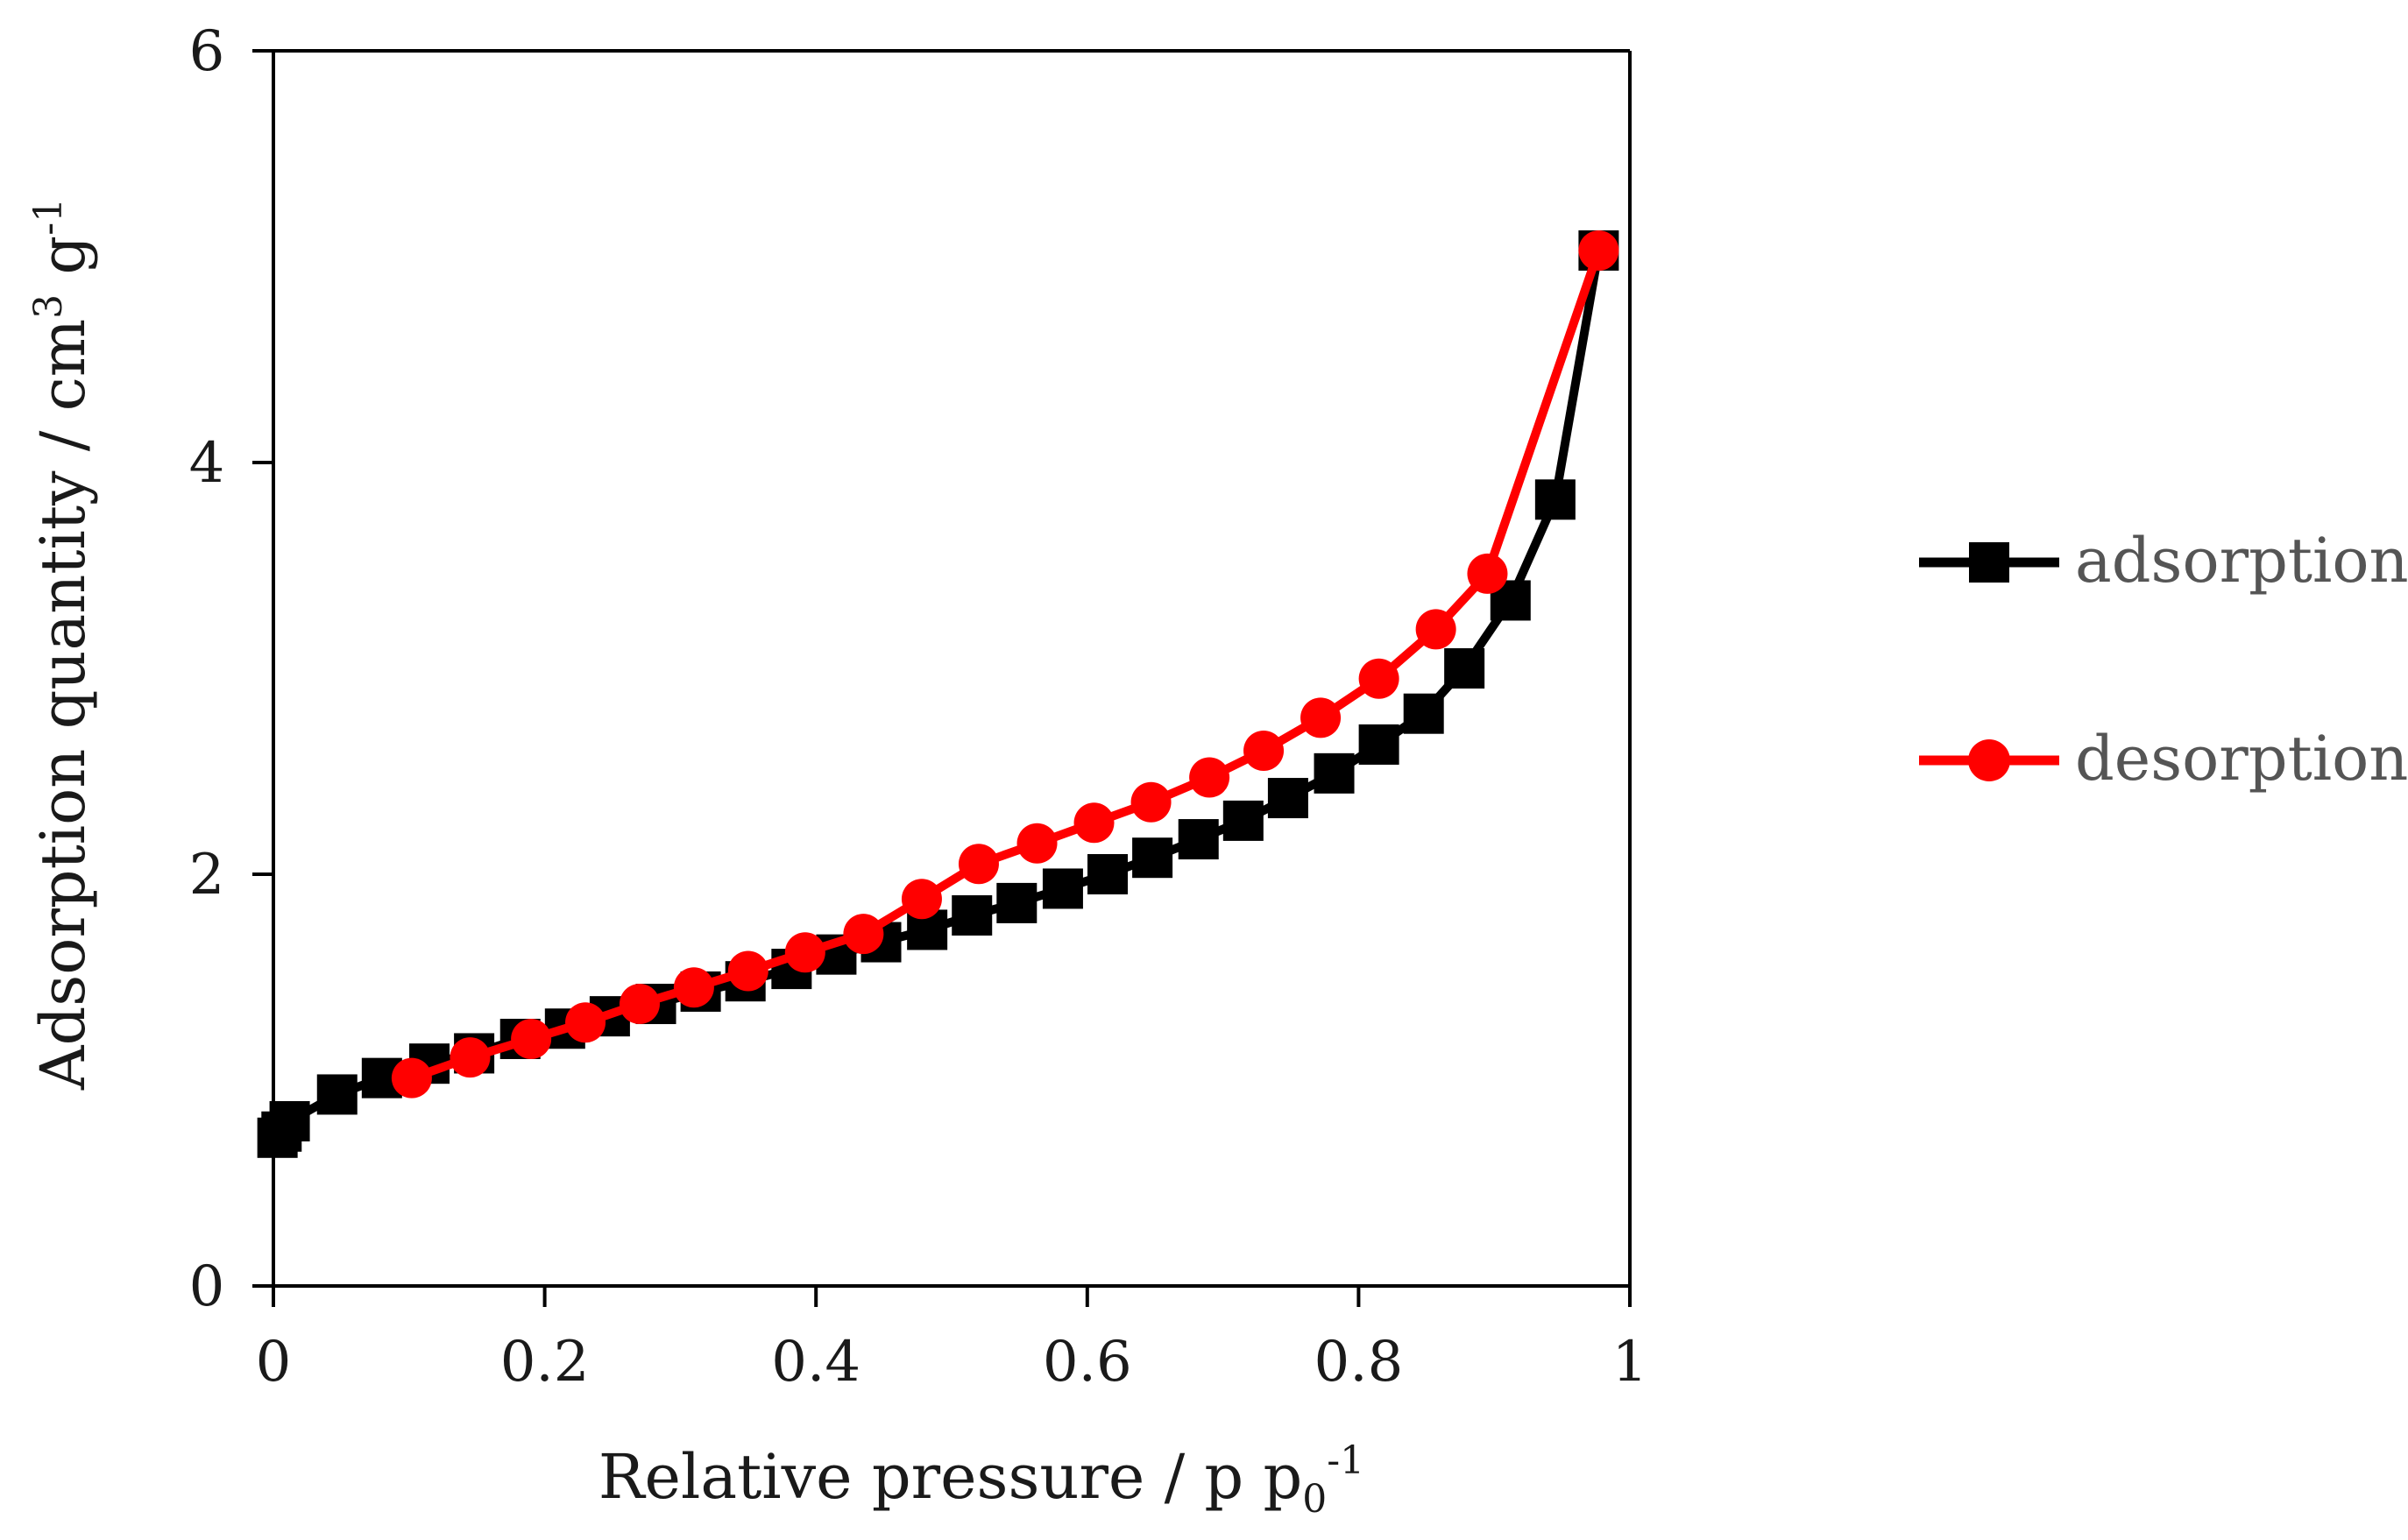 The height and width of the screenshot is (1540, 2408). Describe the element at coordinates (981, 1480) in the screenshot. I see `x-axis-title: Relative pressure / p p0-1` at that location.